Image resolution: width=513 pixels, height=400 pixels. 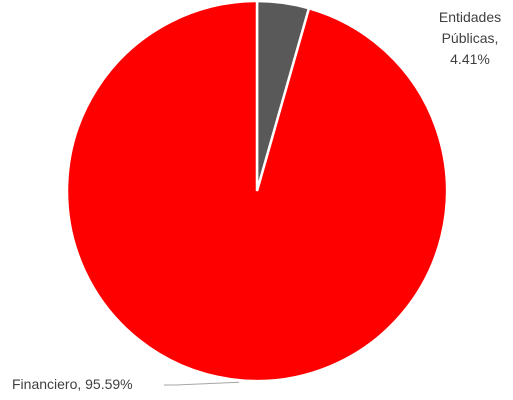 I want to click on data-label-entidades-p-blicas: Entidades Públicas, 4.41%, so click(x=470, y=38).